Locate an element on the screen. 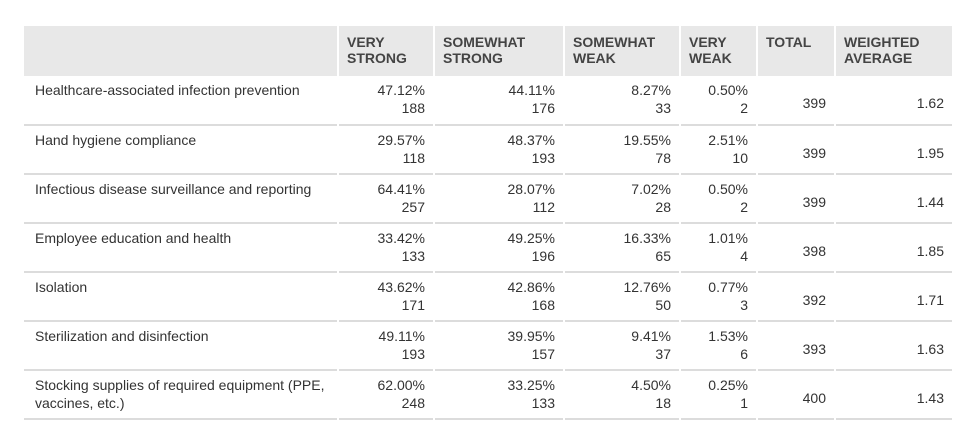  cell-percent: 48.37% is located at coordinates (531, 140).